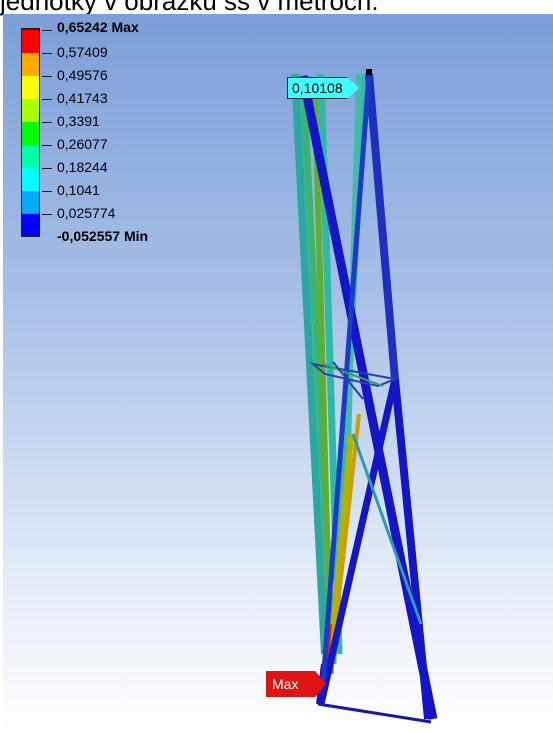 The image size is (553, 733). What do you see at coordinates (30, 29) in the screenshot?
I see `legend-cap-top` at bounding box center [30, 29].